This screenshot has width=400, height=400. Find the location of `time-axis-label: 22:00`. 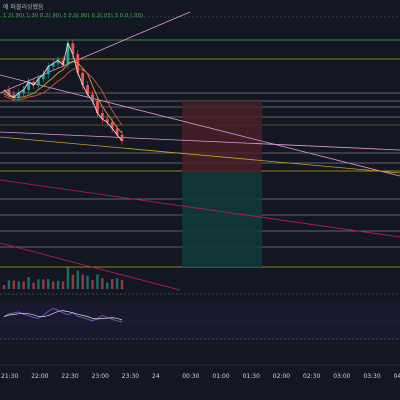

time-axis-label: 22:00 is located at coordinates (40, 376).